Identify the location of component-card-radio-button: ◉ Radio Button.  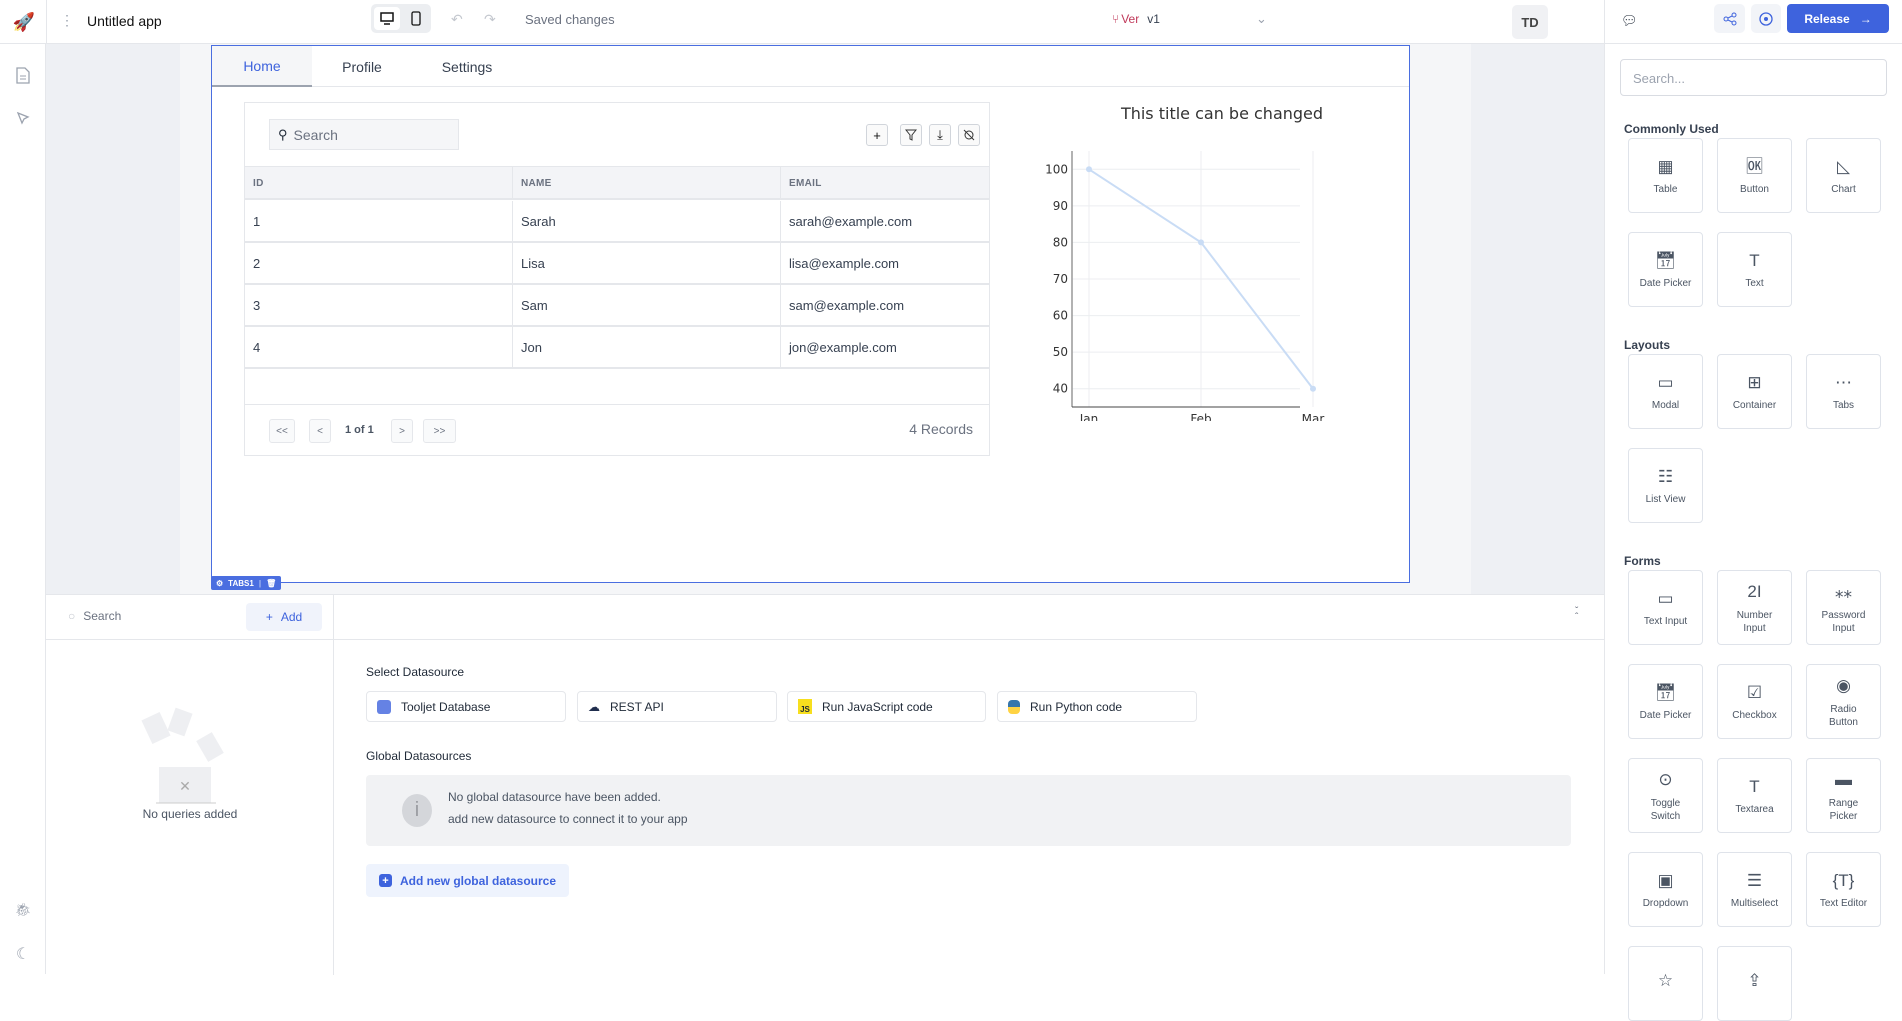
(1843, 701).